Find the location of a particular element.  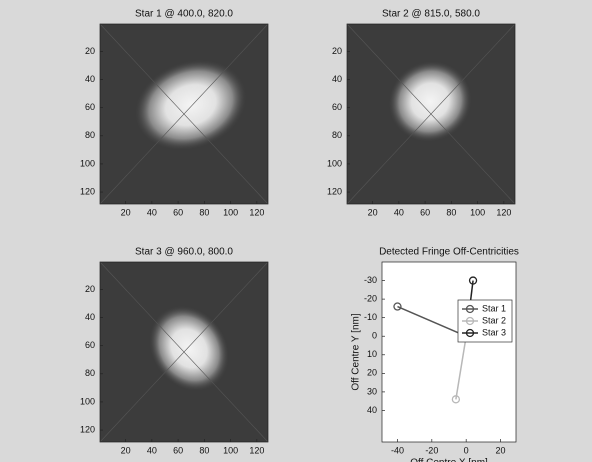

plot-area is located at coordinates (449, 352).